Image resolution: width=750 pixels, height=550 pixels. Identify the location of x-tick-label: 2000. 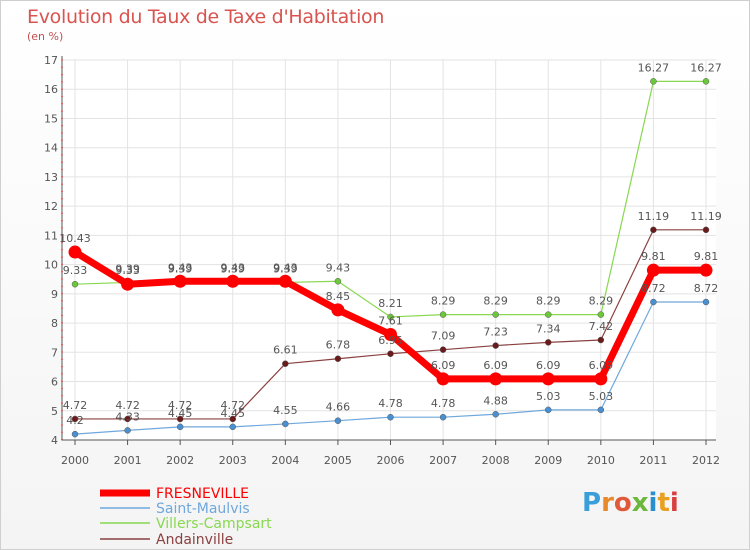
(75, 460).